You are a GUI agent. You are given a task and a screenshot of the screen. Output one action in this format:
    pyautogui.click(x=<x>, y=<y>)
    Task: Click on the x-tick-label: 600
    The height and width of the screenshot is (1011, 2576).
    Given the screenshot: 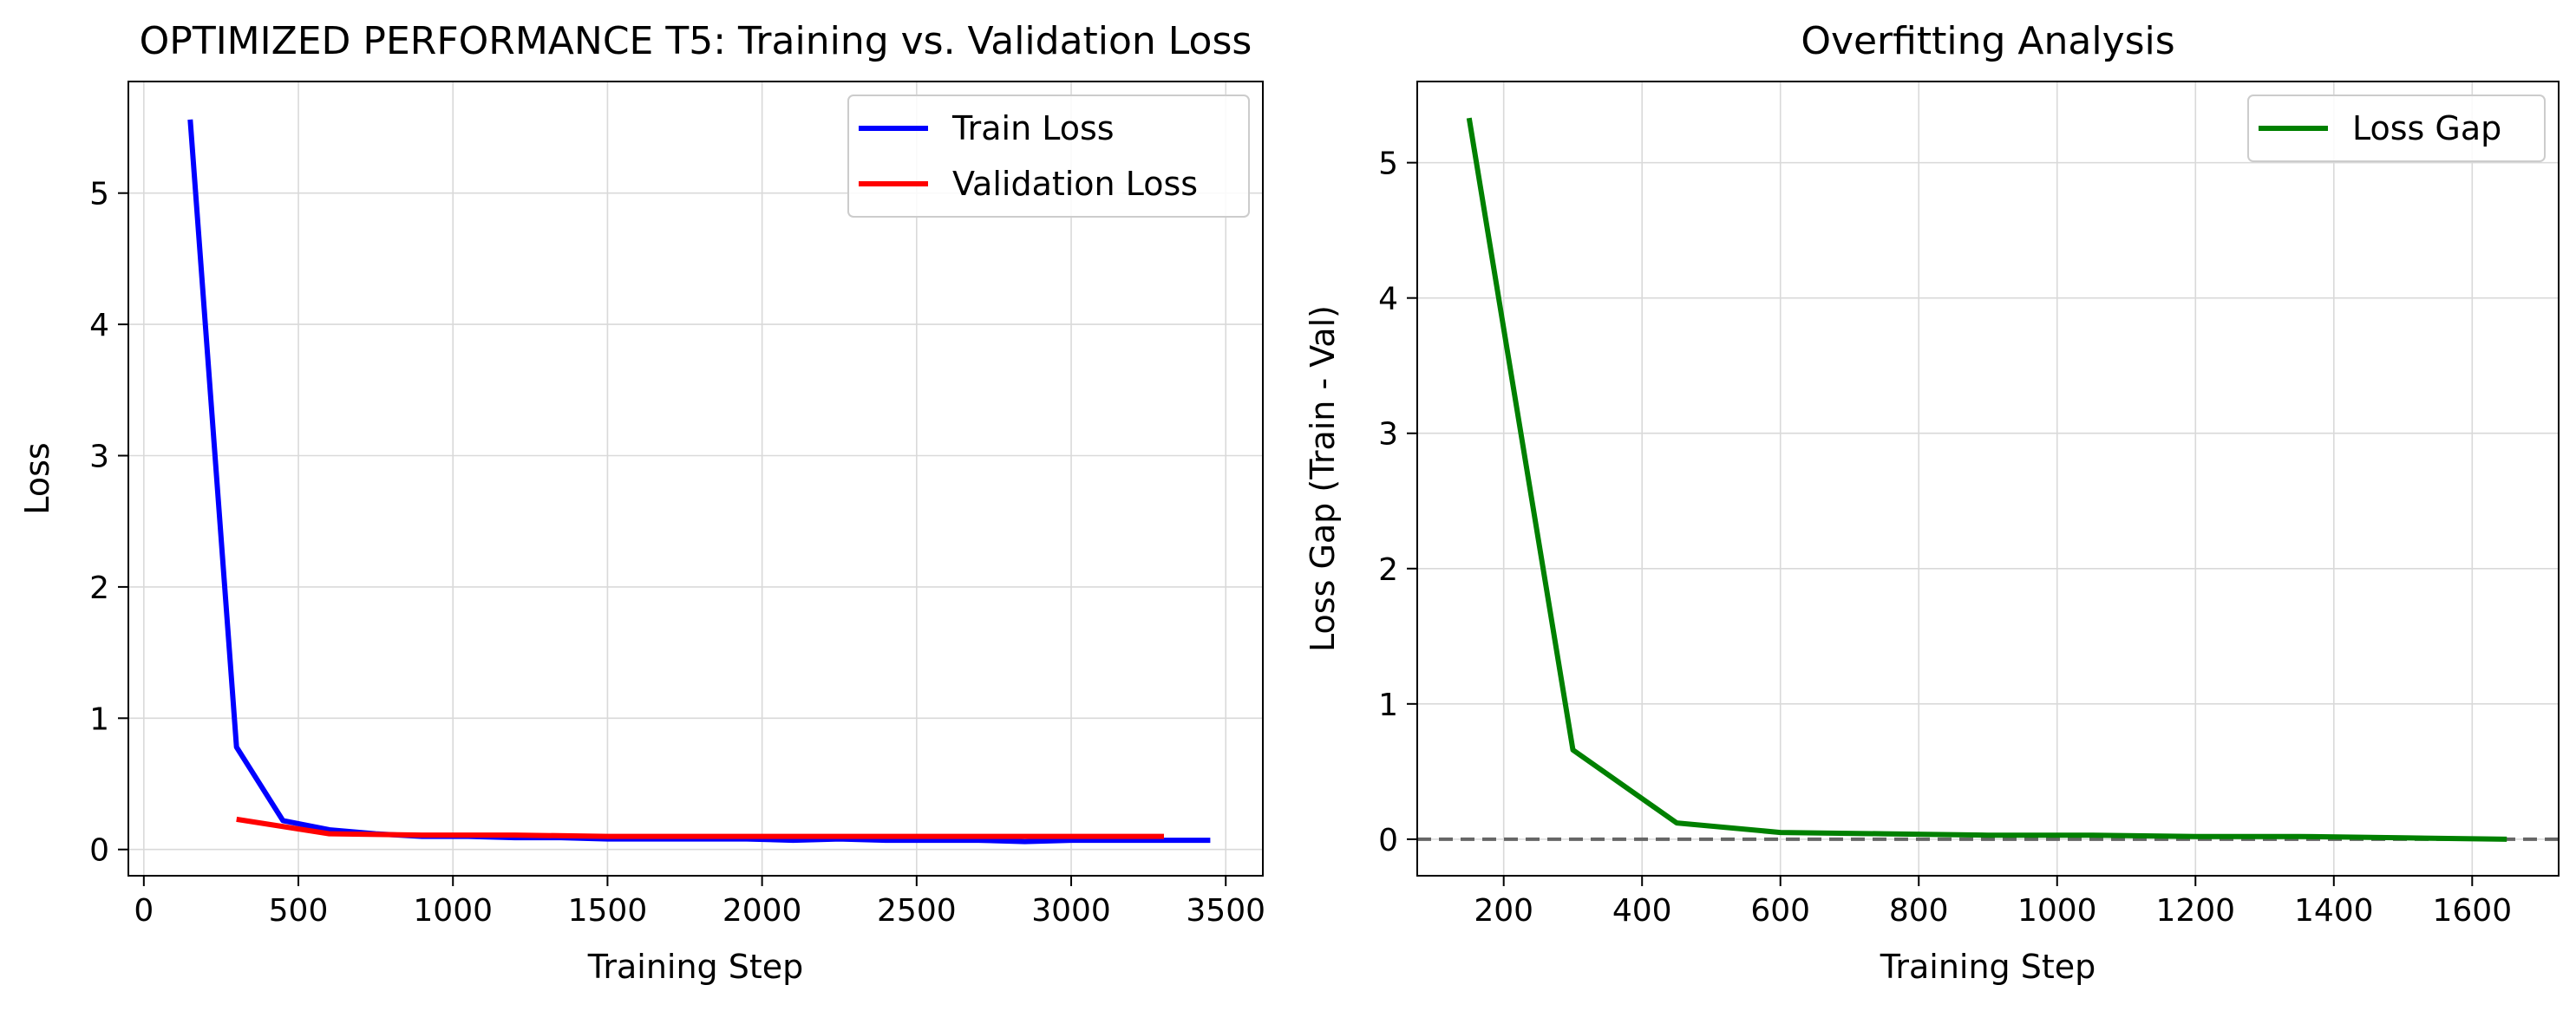 What is the action you would take?
    pyautogui.click(x=1780, y=911)
    